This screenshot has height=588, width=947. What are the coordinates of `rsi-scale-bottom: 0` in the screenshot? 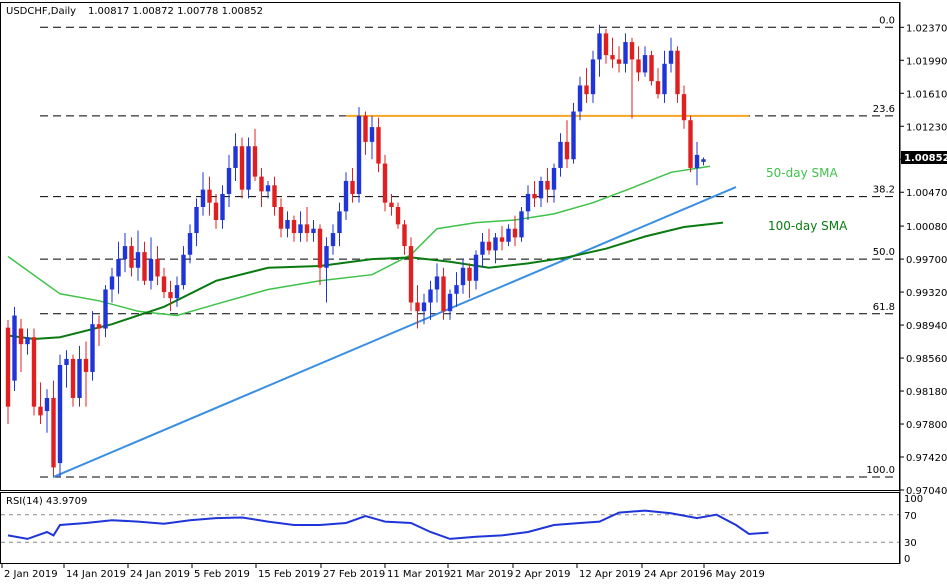 It's located at (907, 559).